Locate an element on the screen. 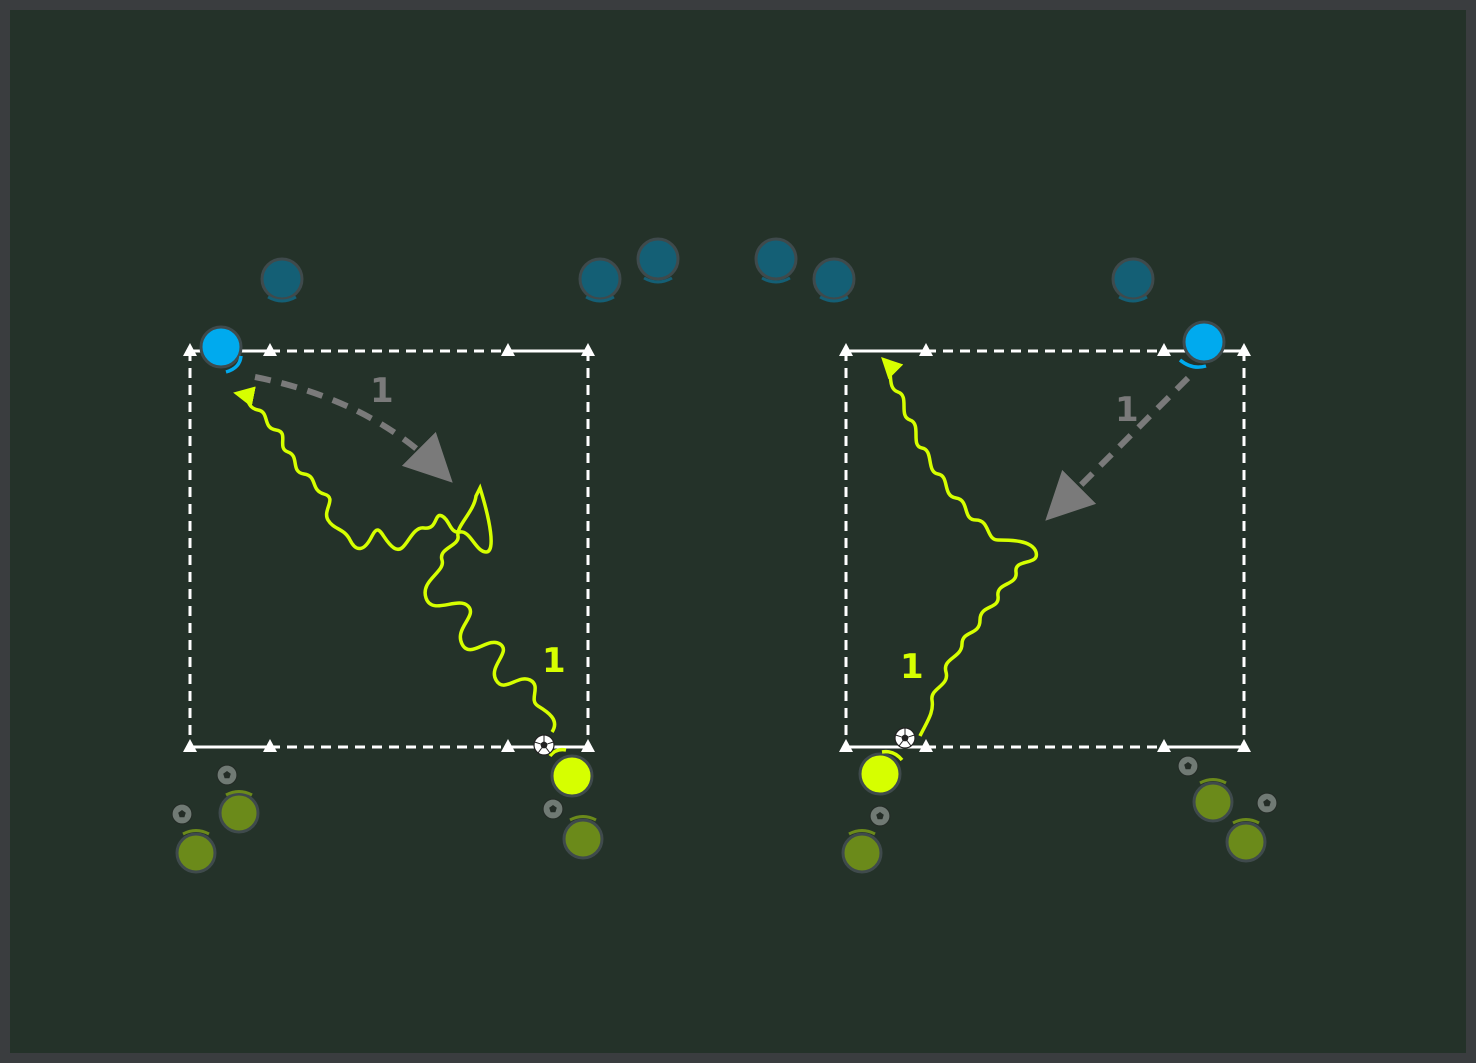 The width and height of the screenshot is (1476, 1063). left-dribble-path is located at coordinates (395, 559).